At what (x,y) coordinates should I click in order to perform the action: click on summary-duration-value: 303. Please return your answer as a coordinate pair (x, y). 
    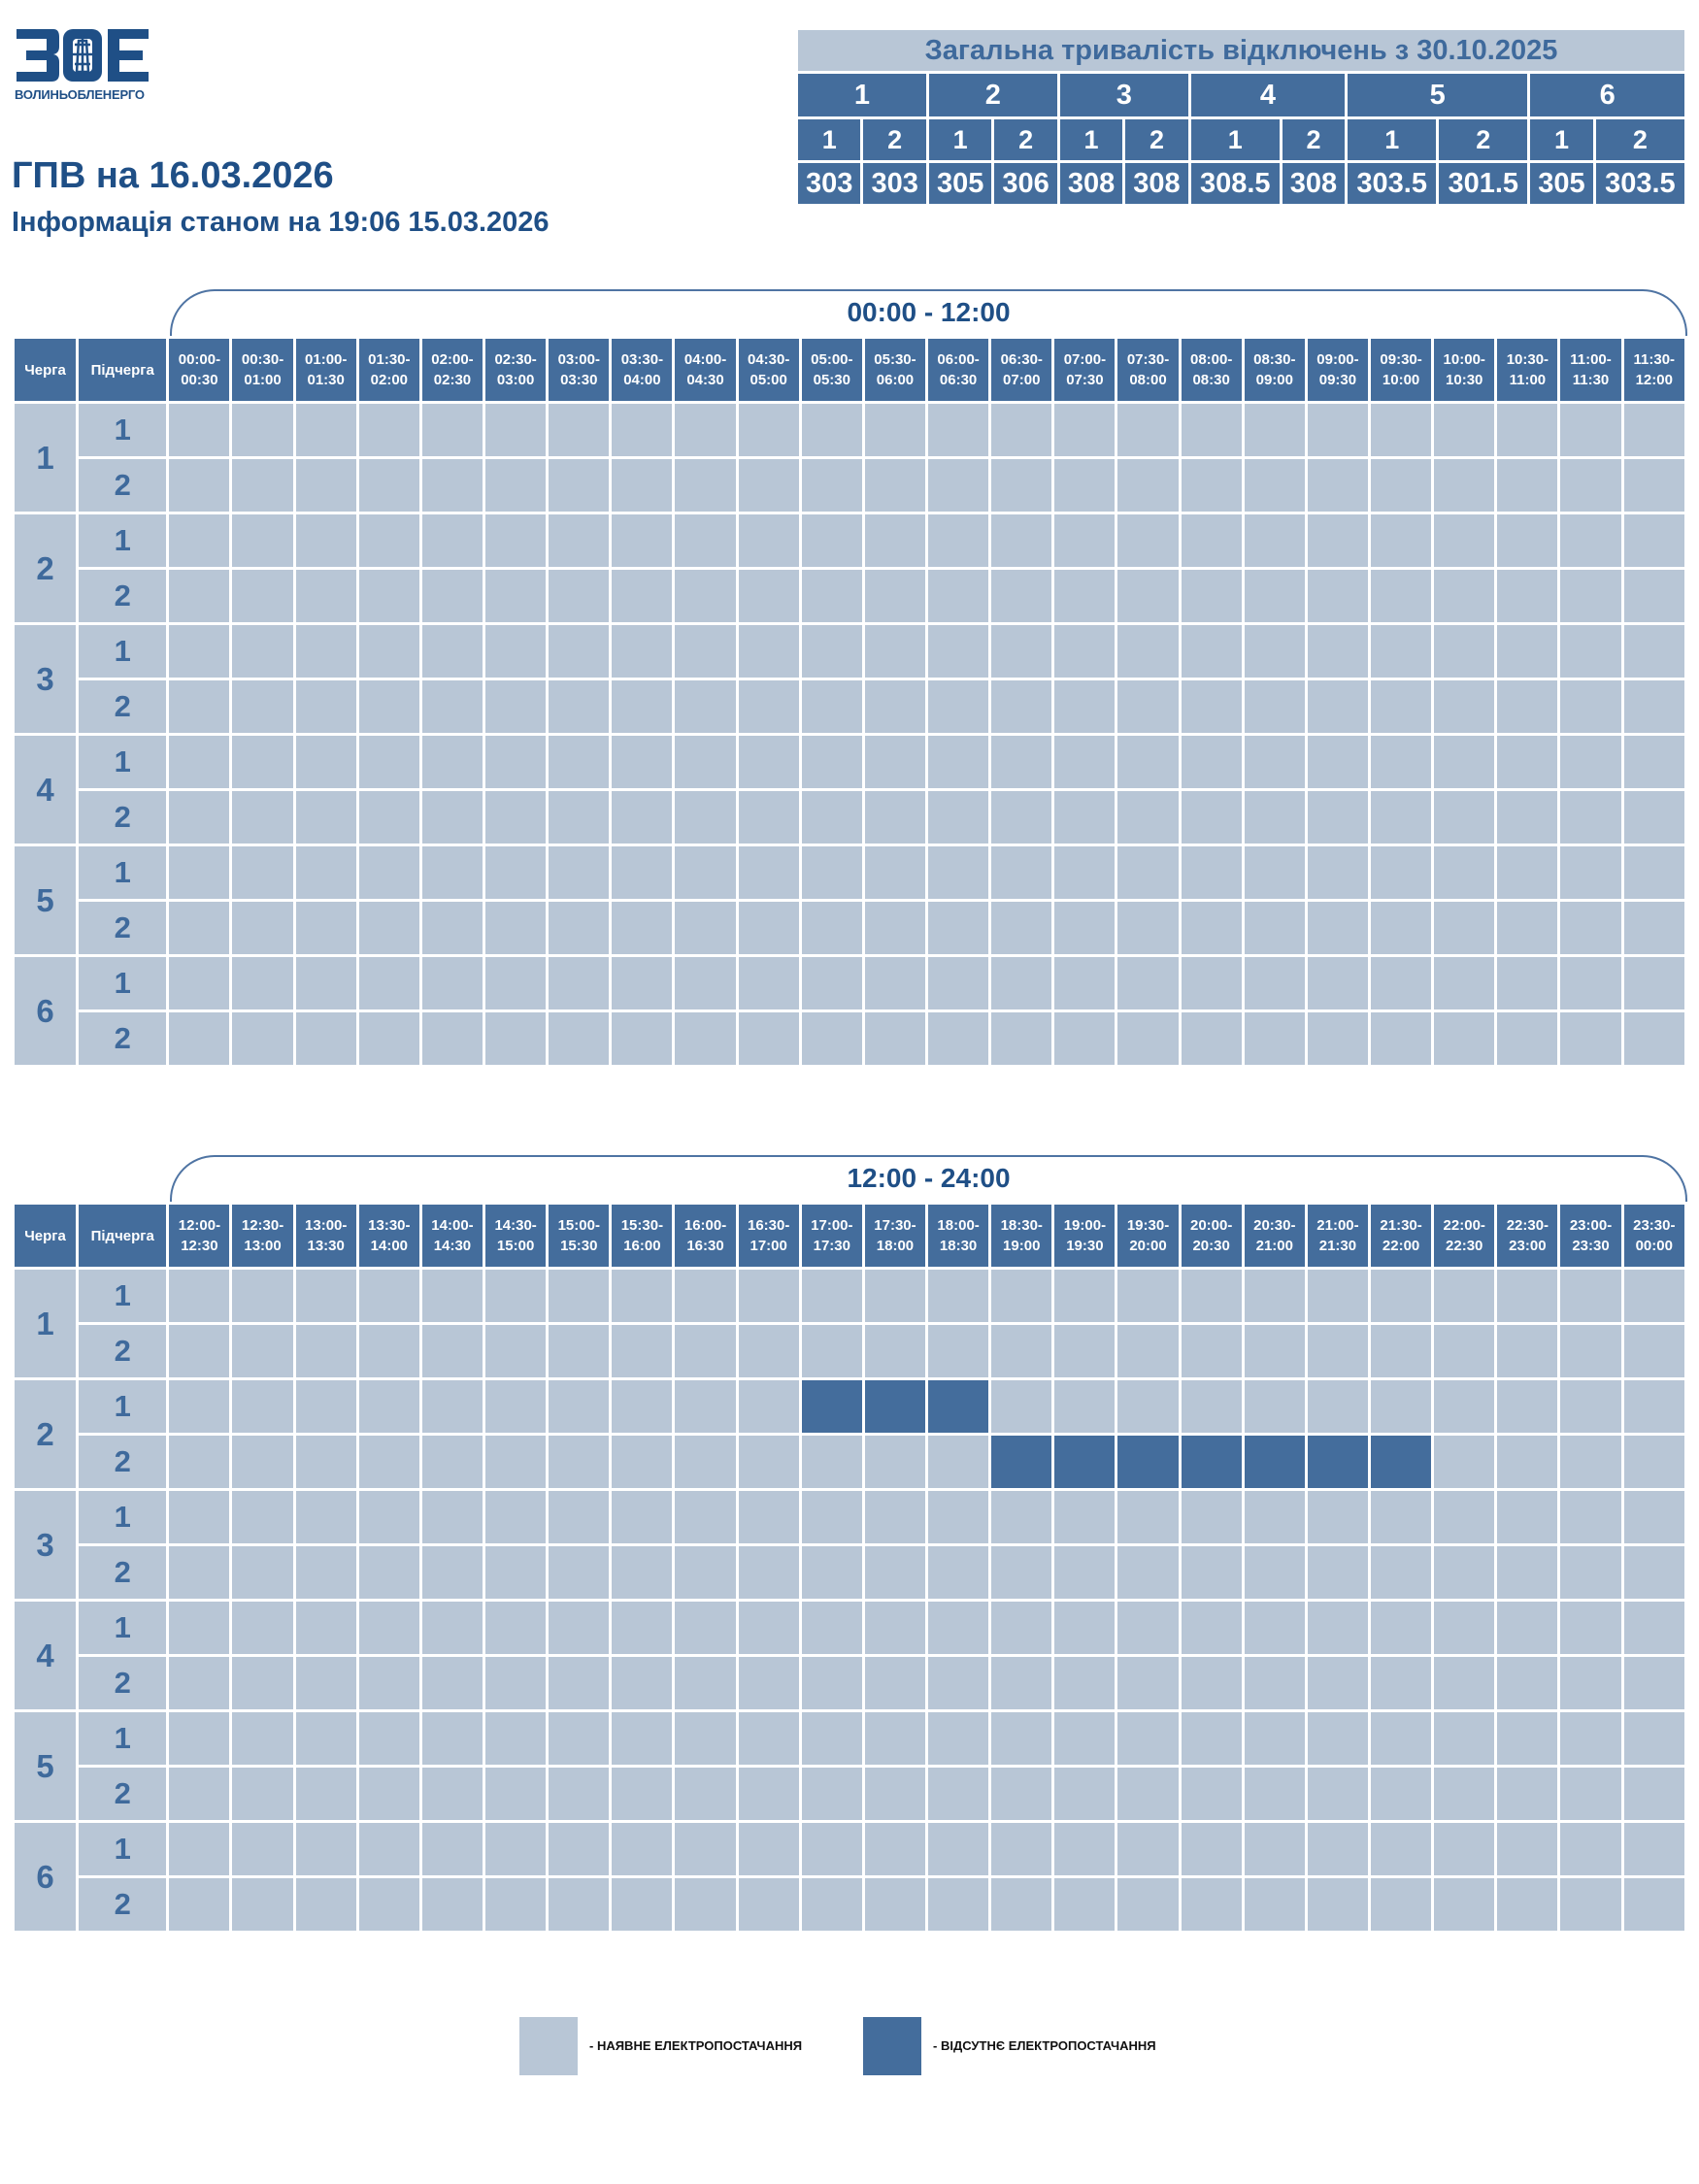
    Looking at the image, I should click on (894, 183).